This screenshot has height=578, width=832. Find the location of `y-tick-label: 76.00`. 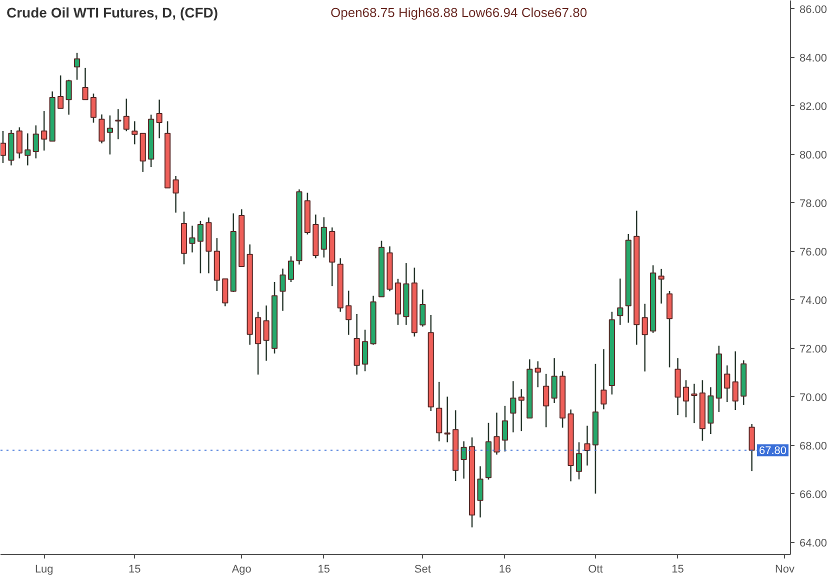

y-tick-label: 76.00 is located at coordinates (814, 252).